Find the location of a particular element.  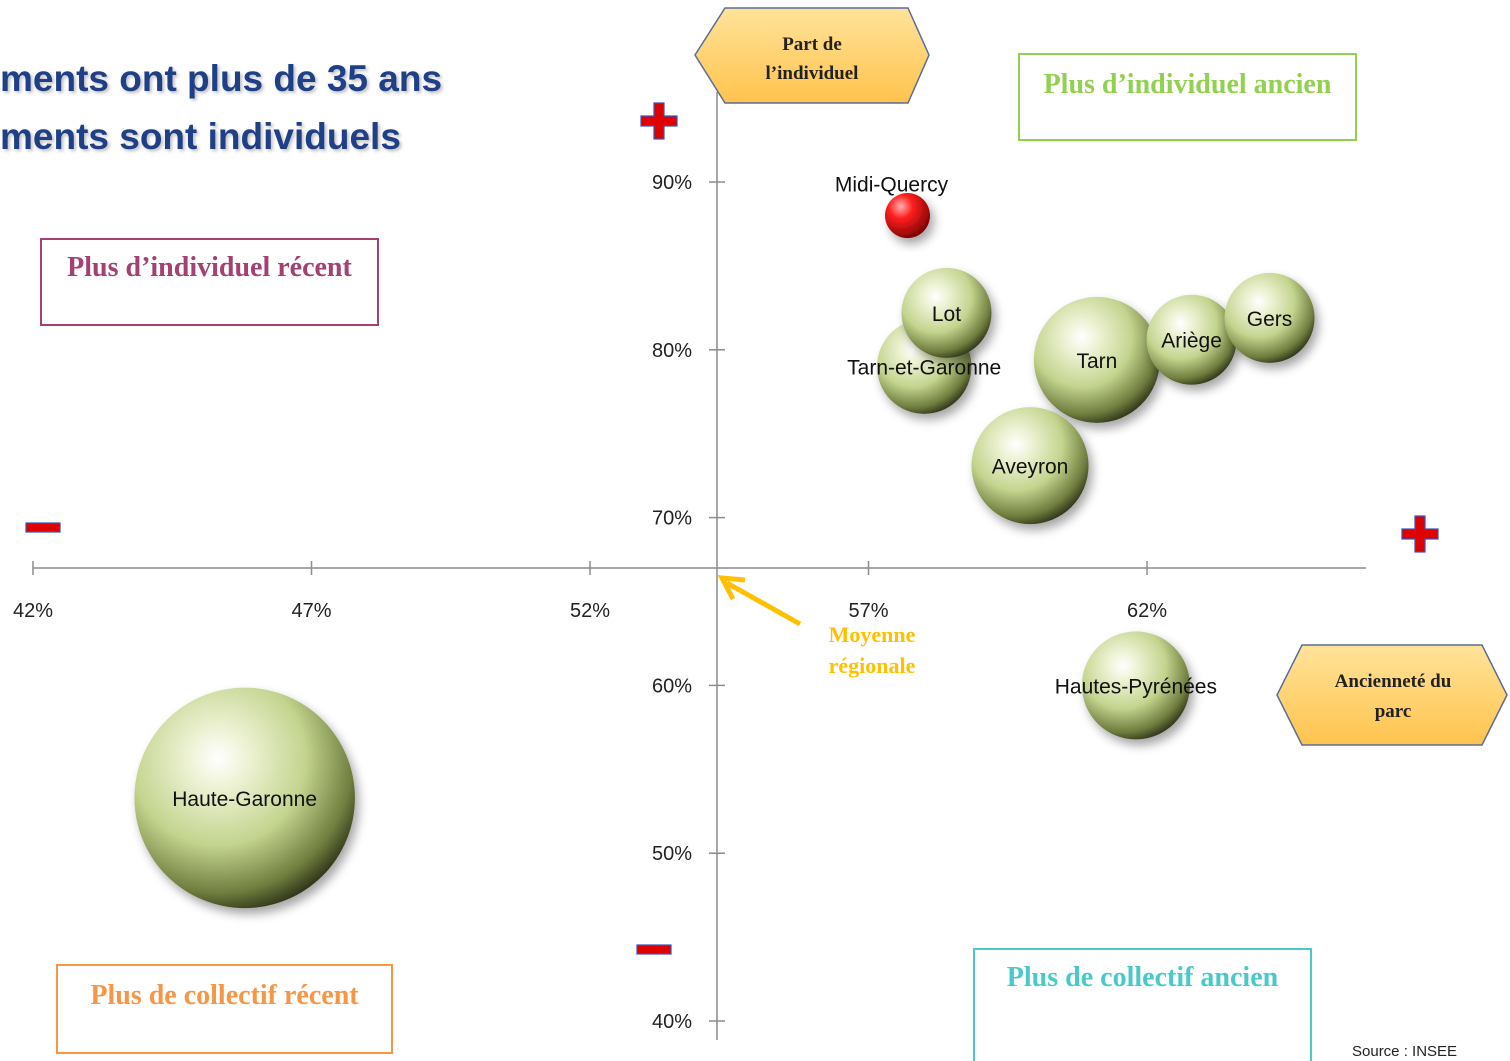

y-tick-label: 80% is located at coordinates (672, 351).